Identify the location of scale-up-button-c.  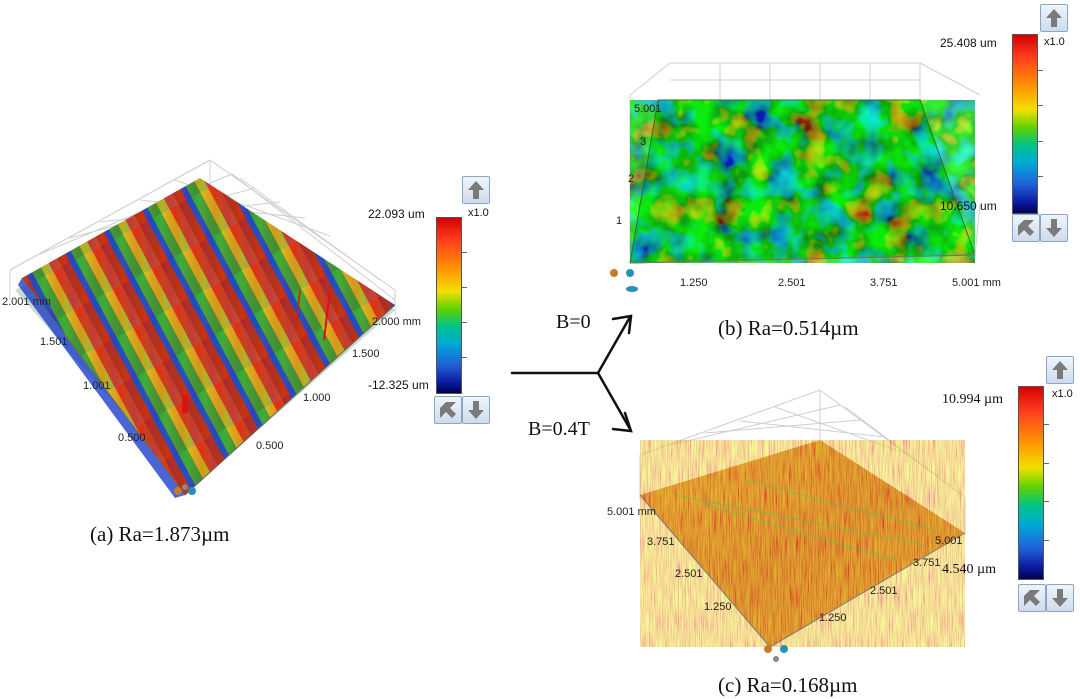
(1060, 370).